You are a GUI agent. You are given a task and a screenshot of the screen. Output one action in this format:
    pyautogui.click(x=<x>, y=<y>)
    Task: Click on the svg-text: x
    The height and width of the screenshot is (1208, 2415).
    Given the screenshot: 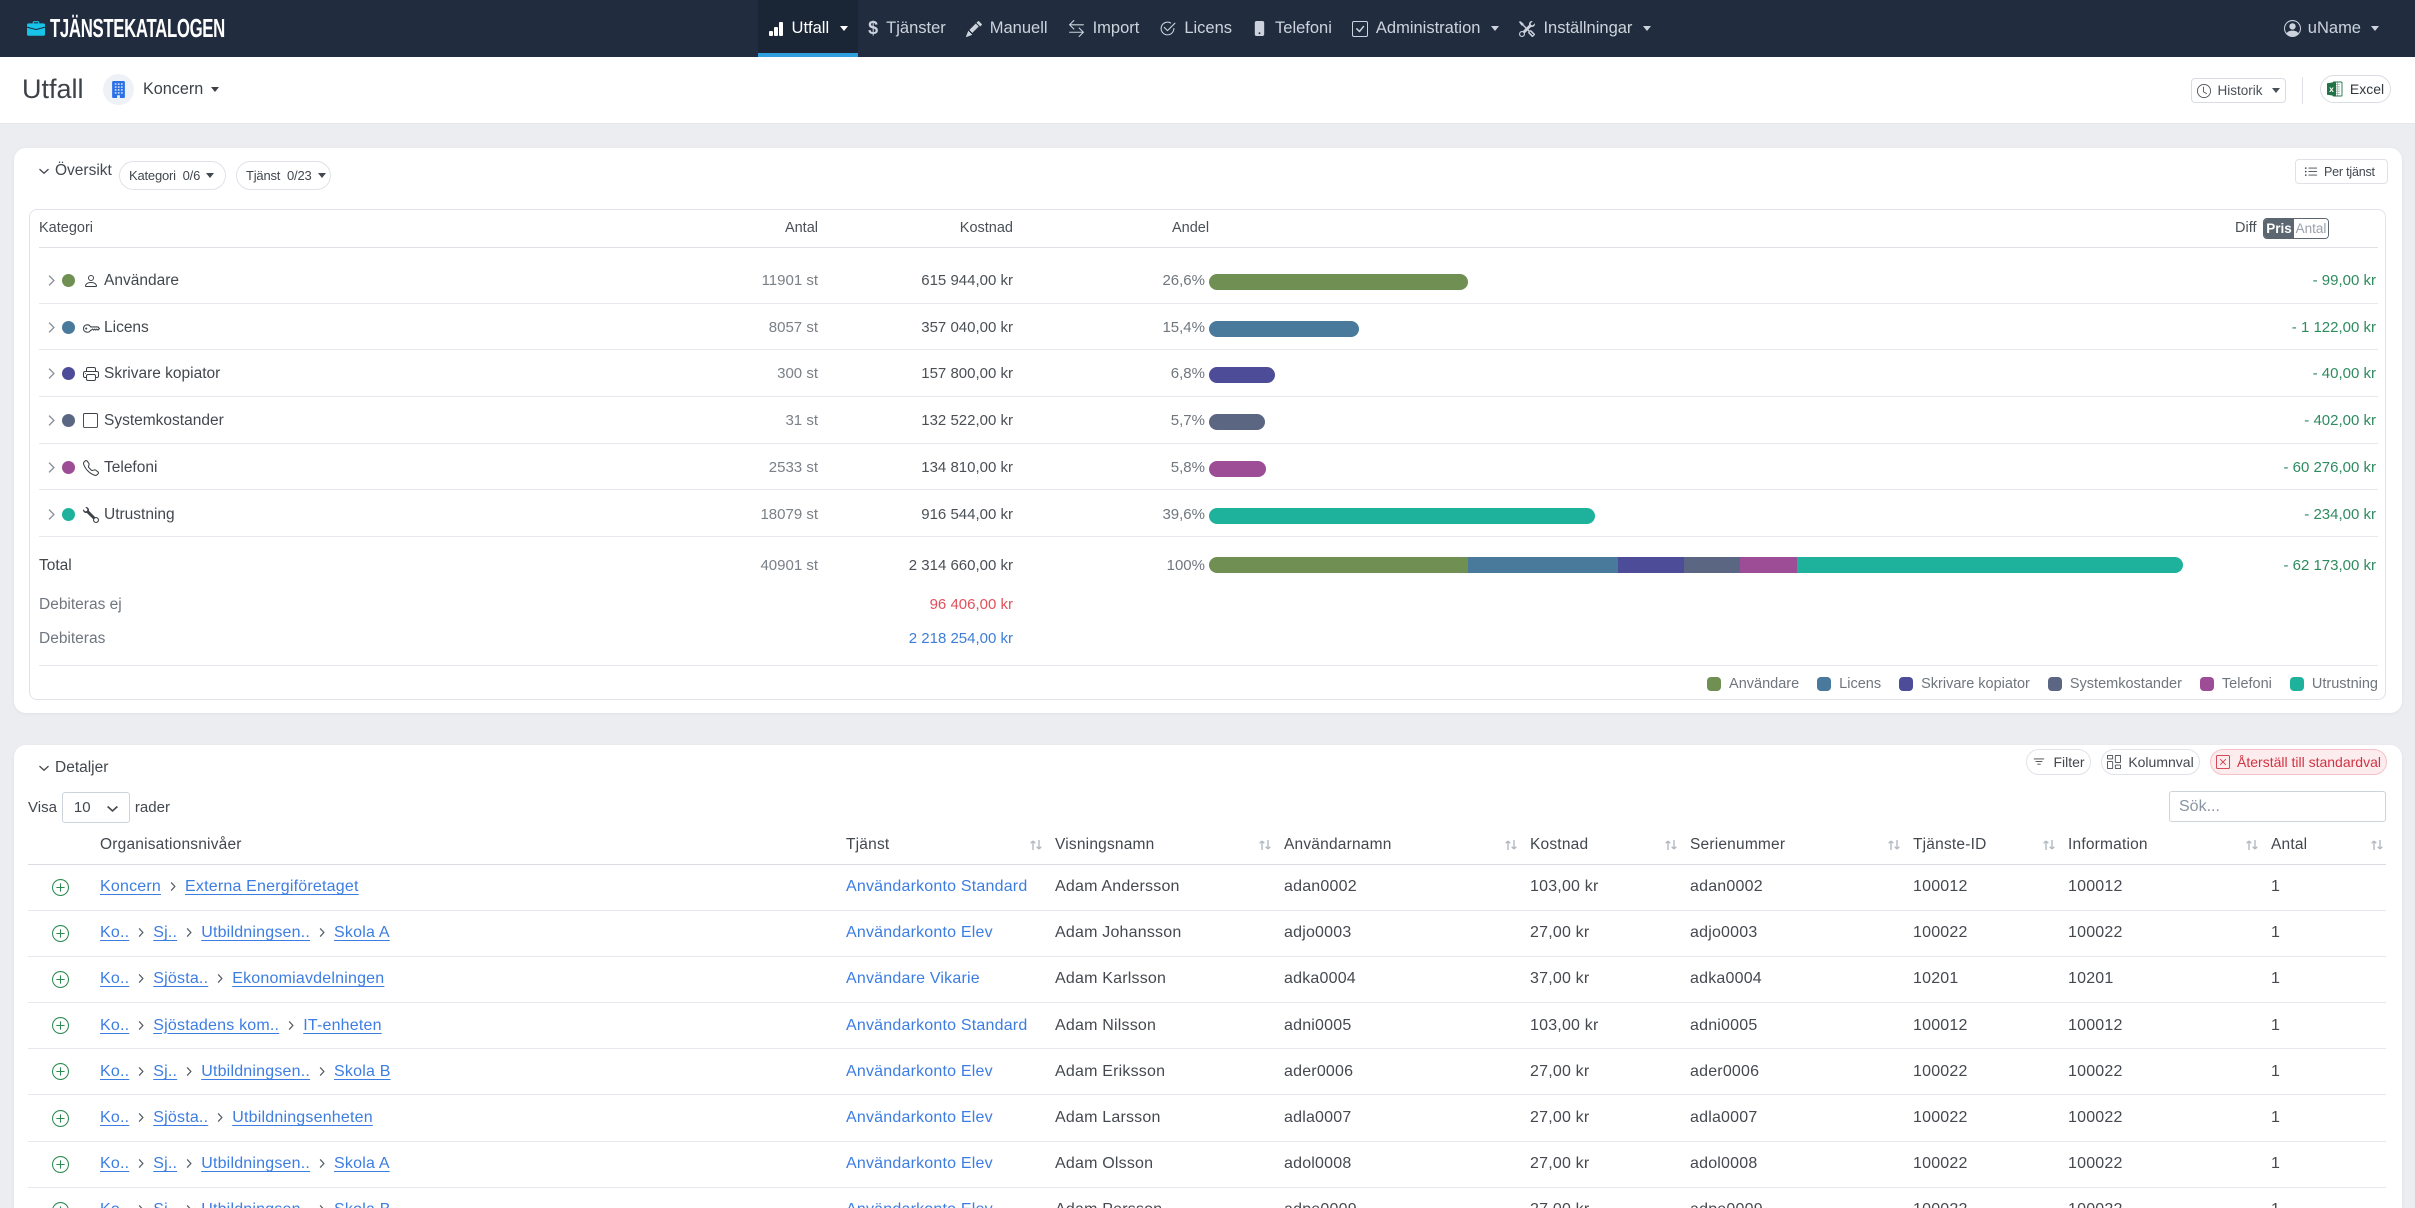 What is the action you would take?
    pyautogui.click(x=2331, y=89)
    